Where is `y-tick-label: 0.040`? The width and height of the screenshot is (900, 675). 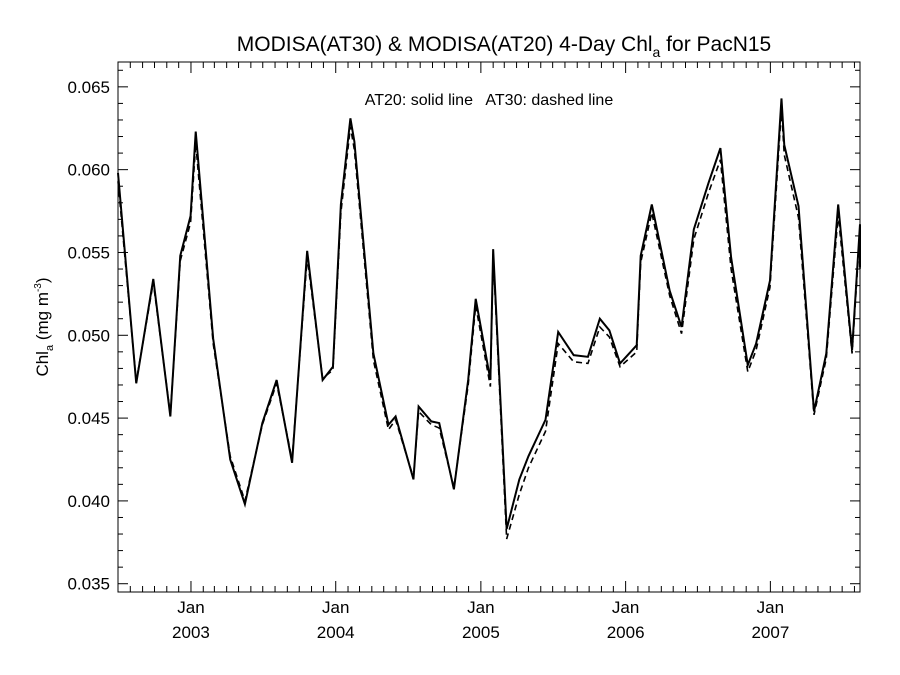 y-tick-label: 0.040 is located at coordinates (88, 501).